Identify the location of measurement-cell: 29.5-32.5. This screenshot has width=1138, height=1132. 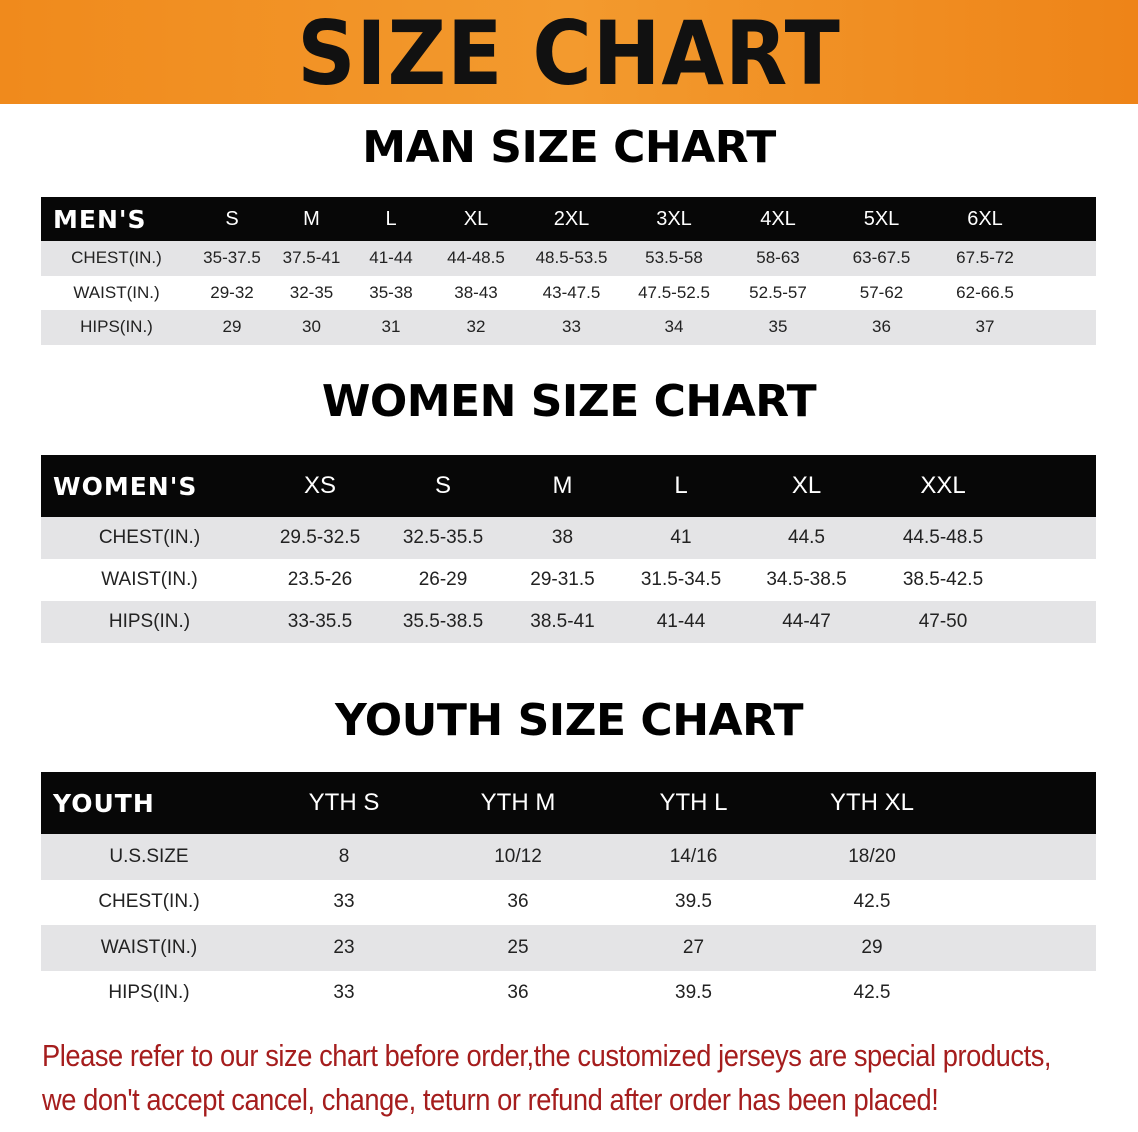
(320, 537).